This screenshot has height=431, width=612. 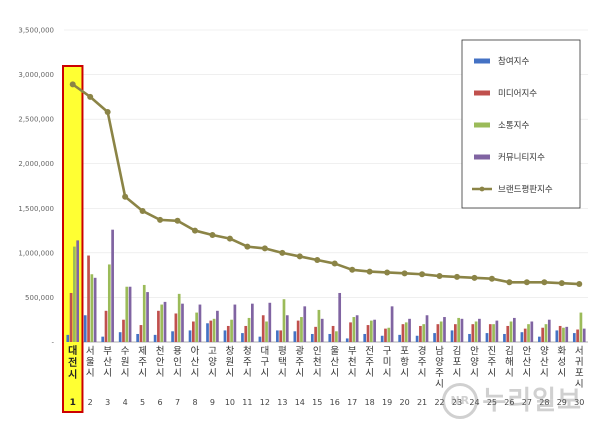 I want to click on y-tick-label: -, so click(x=52, y=343).